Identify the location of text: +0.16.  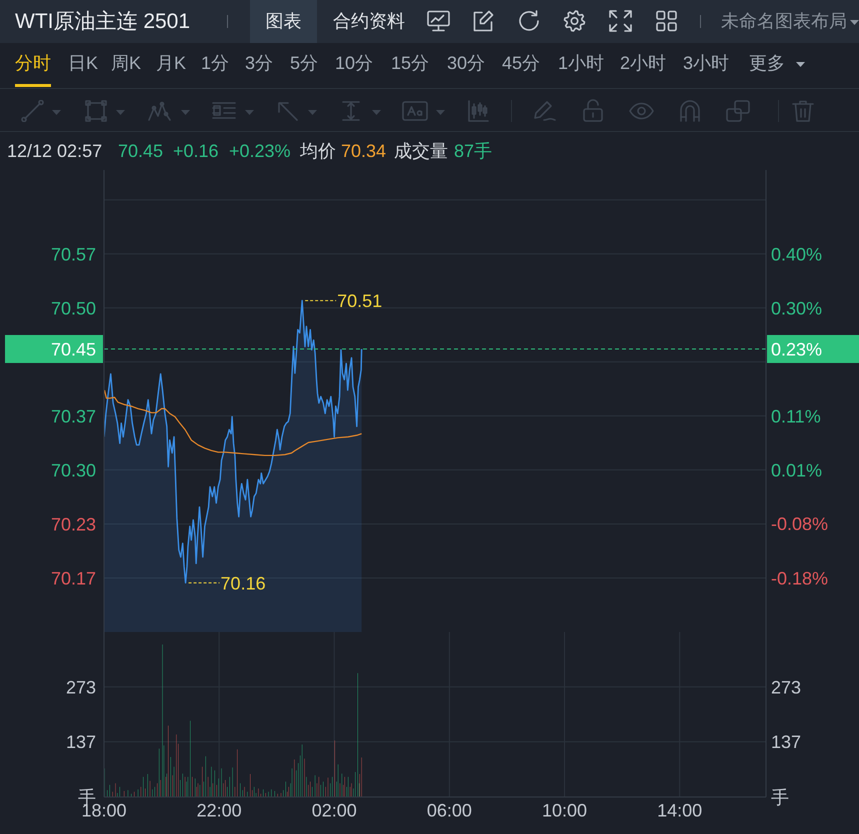
(196, 151).